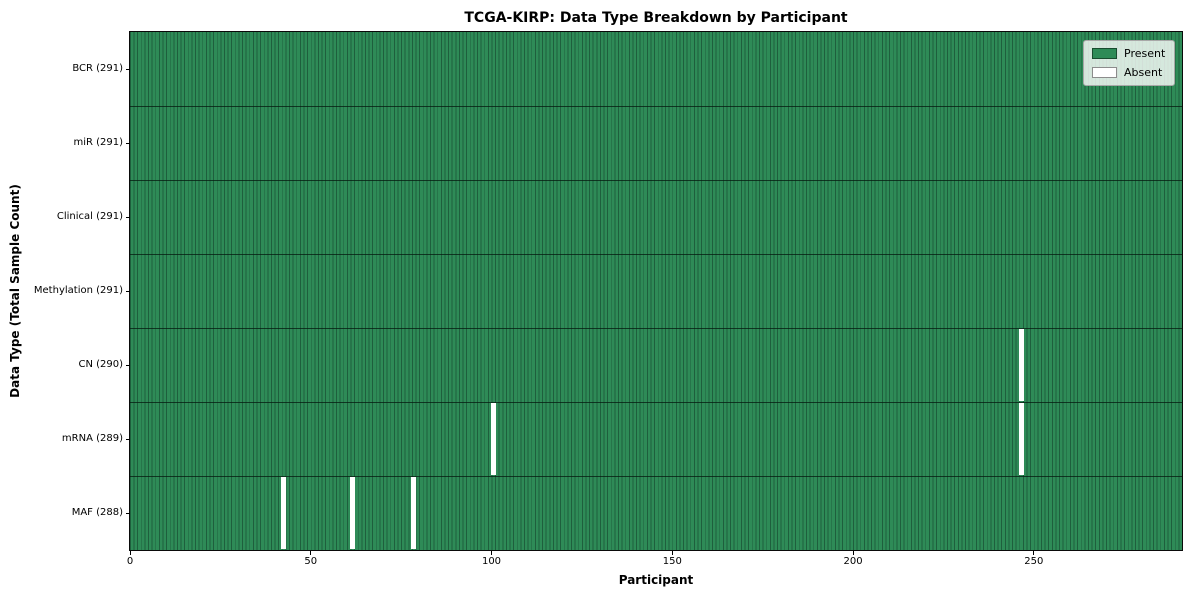 The height and width of the screenshot is (600, 1200). What do you see at coordinates (127, 69) in the screenshot?
I see `ytick-mark-BCR` at bounding box center [127, 69].